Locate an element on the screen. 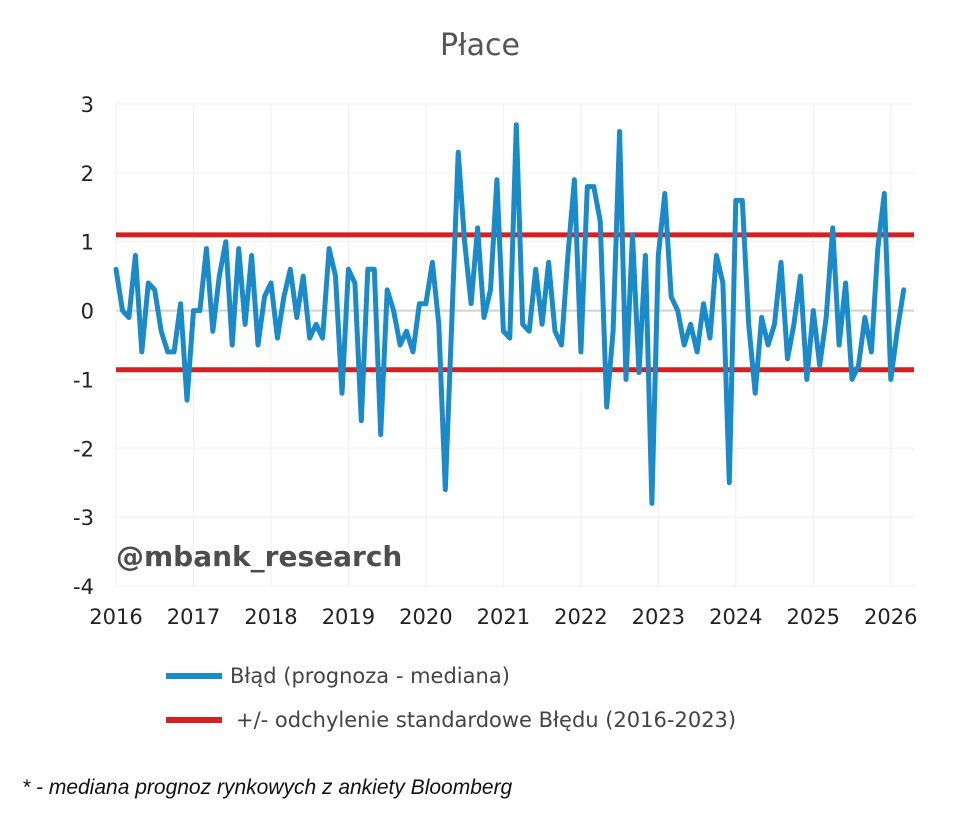 The width and height of the screenshot is (960, 819). y-tick-label: -1 is located at coordinates (83, 380).